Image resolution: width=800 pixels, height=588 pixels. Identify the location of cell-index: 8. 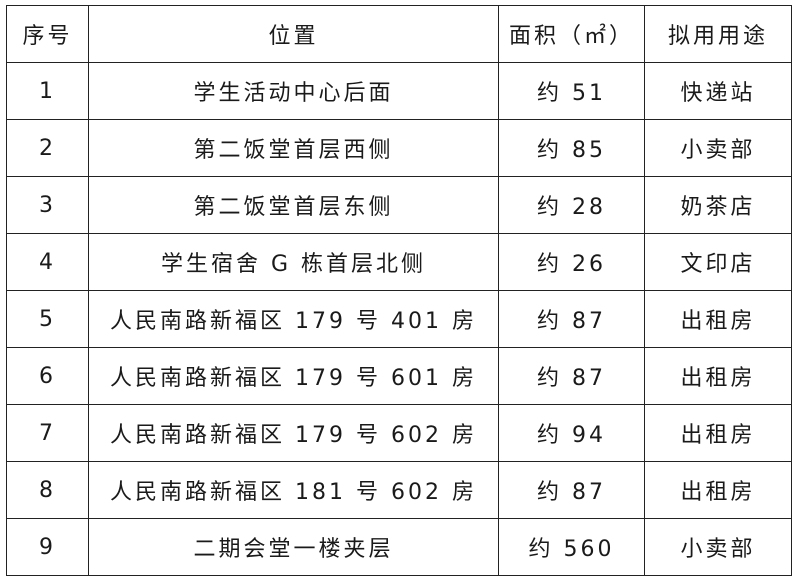
(47, 490).